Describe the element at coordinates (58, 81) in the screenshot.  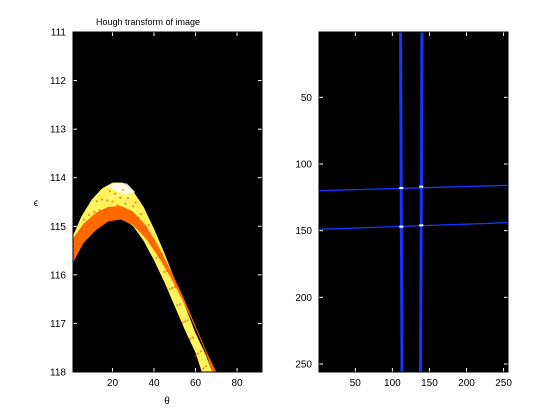
I see `hough-y-tick-label: 112` at that location.